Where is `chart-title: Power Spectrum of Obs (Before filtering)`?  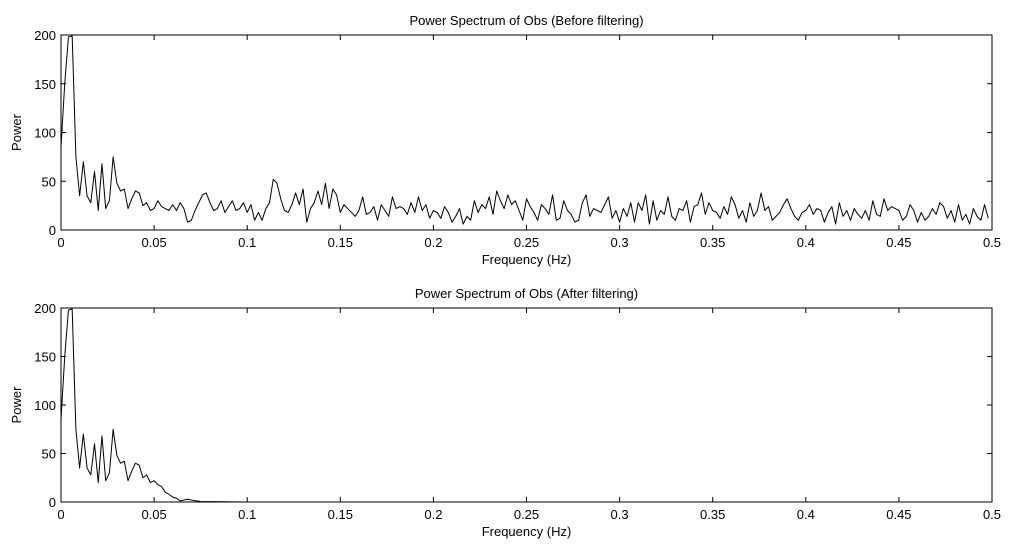
chart-title: Power Spectrum of Obs (Before filtering) is located at coordinates (526, 20).